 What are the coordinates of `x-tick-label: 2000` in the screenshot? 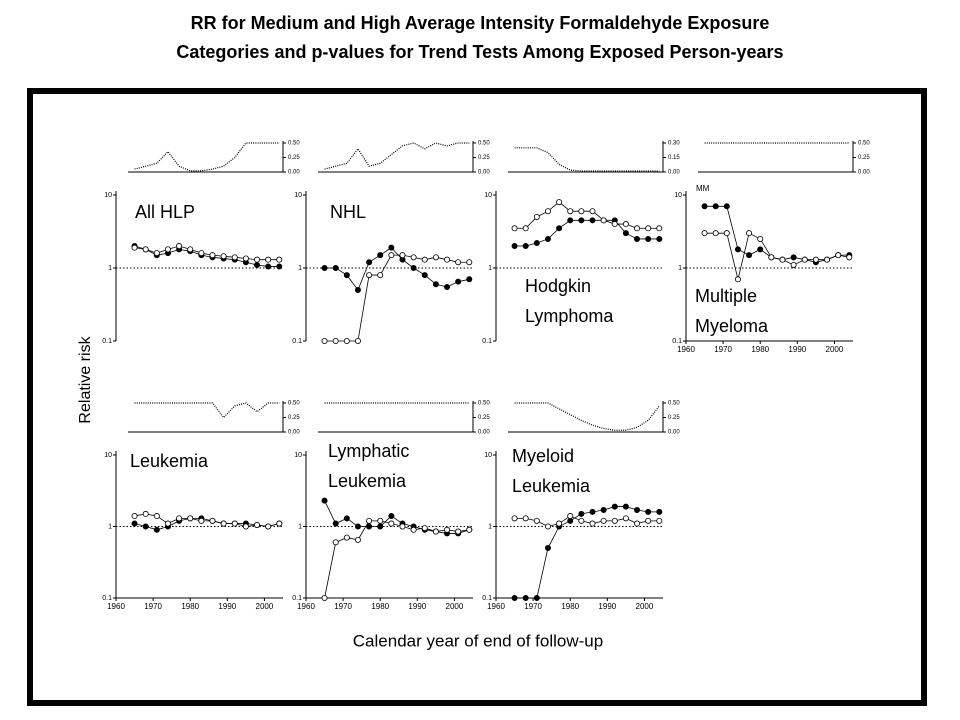 It's located at (265, 606).